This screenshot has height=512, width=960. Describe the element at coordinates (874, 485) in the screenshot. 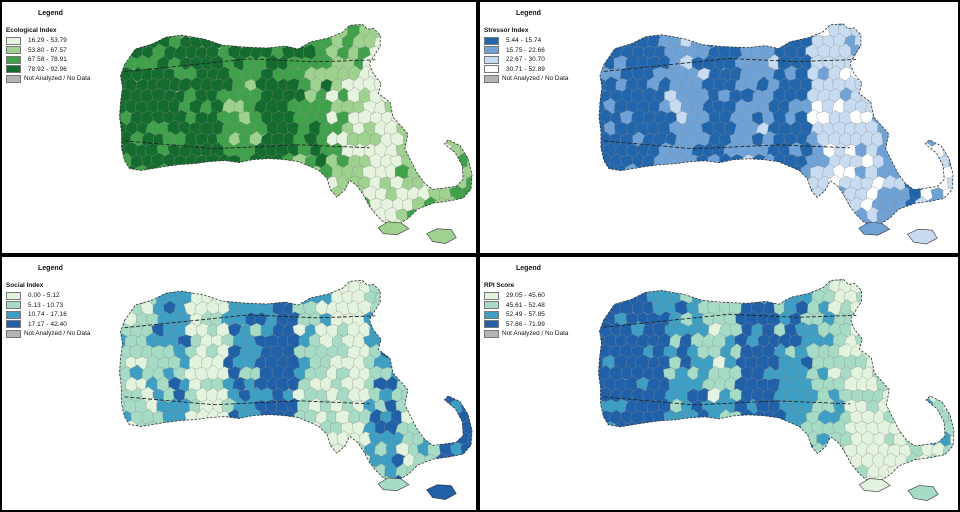

I see `island-marthas-vineyard` at that location.